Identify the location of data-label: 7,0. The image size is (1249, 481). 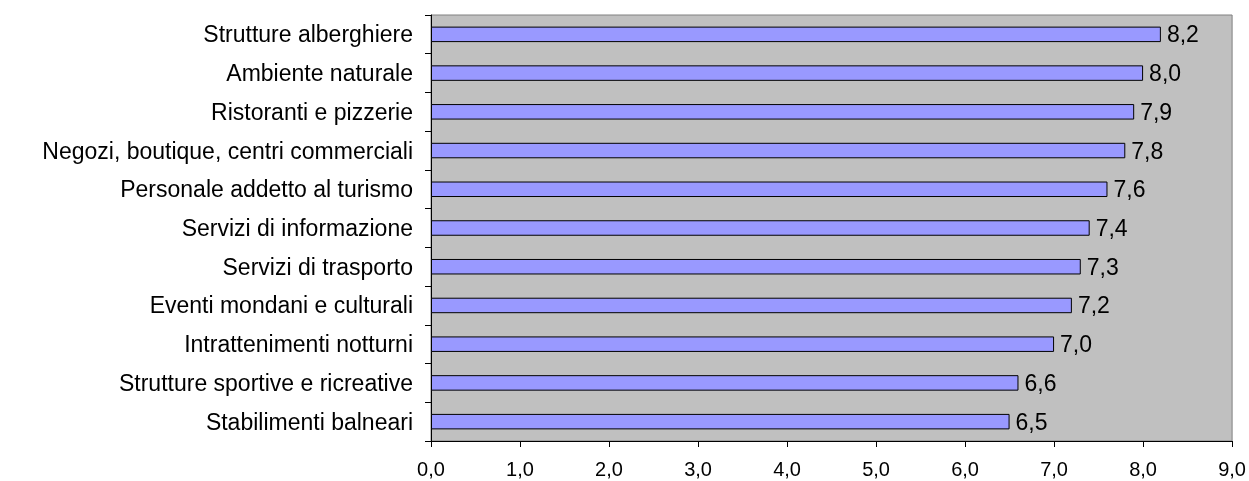
(1076, 344).